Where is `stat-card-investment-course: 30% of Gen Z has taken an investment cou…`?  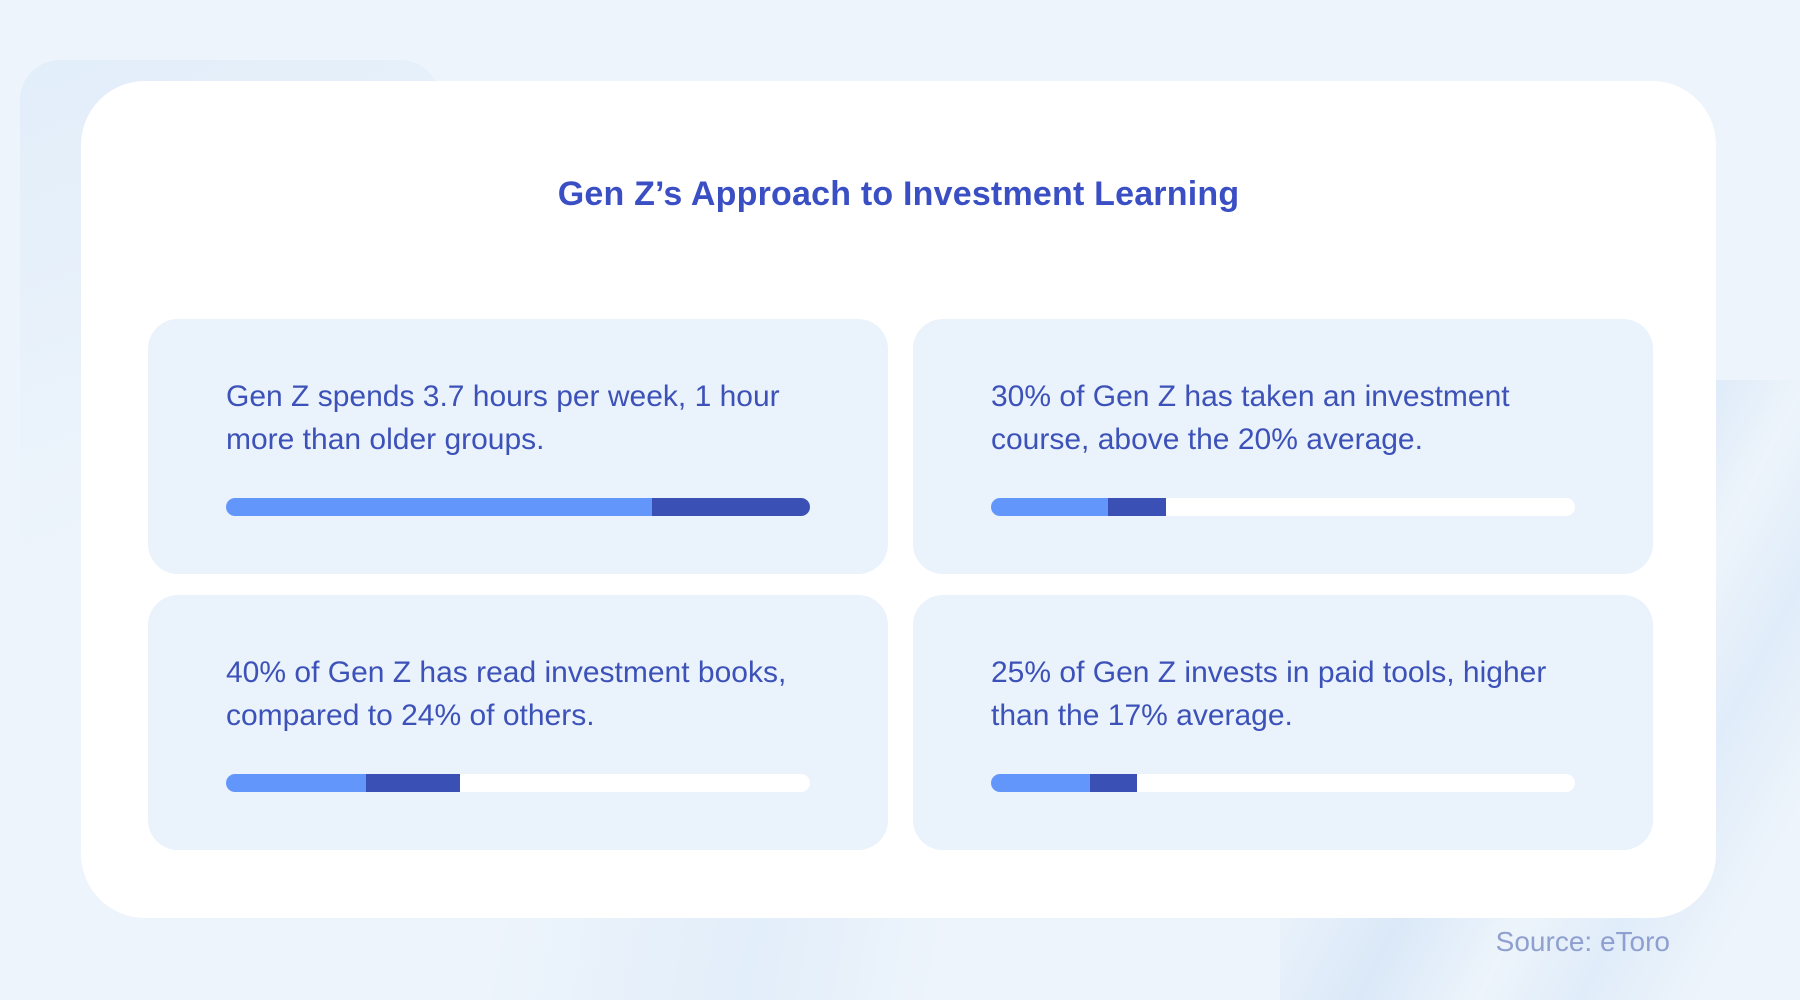 stat-card-investment-course: 30% of Gen Z has taken an investment cou… is located at coordinates (1283, 446).